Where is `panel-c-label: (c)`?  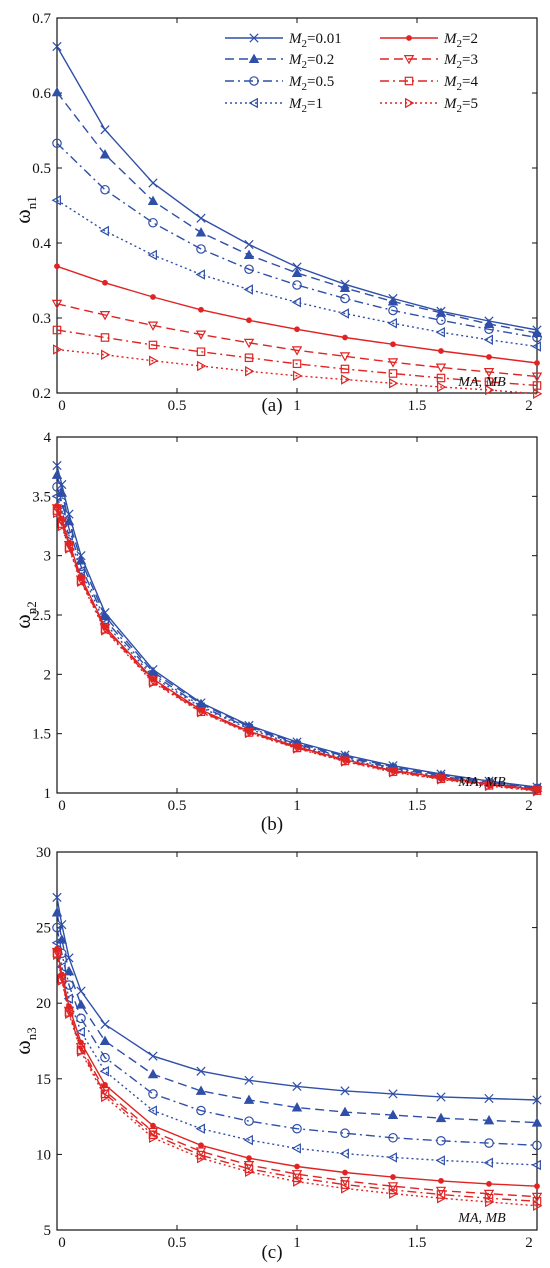 panel-c-label: (c) is located at coordinates (271, 1252).